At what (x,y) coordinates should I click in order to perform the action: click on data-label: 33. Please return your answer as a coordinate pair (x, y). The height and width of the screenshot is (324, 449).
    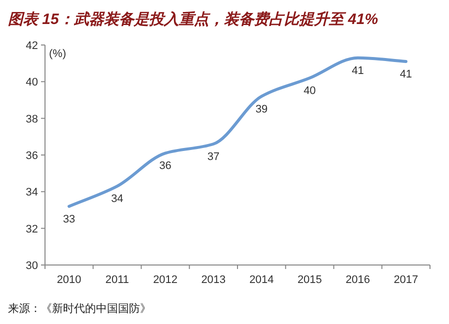
    Looking at the image, I should click on (69, 219).